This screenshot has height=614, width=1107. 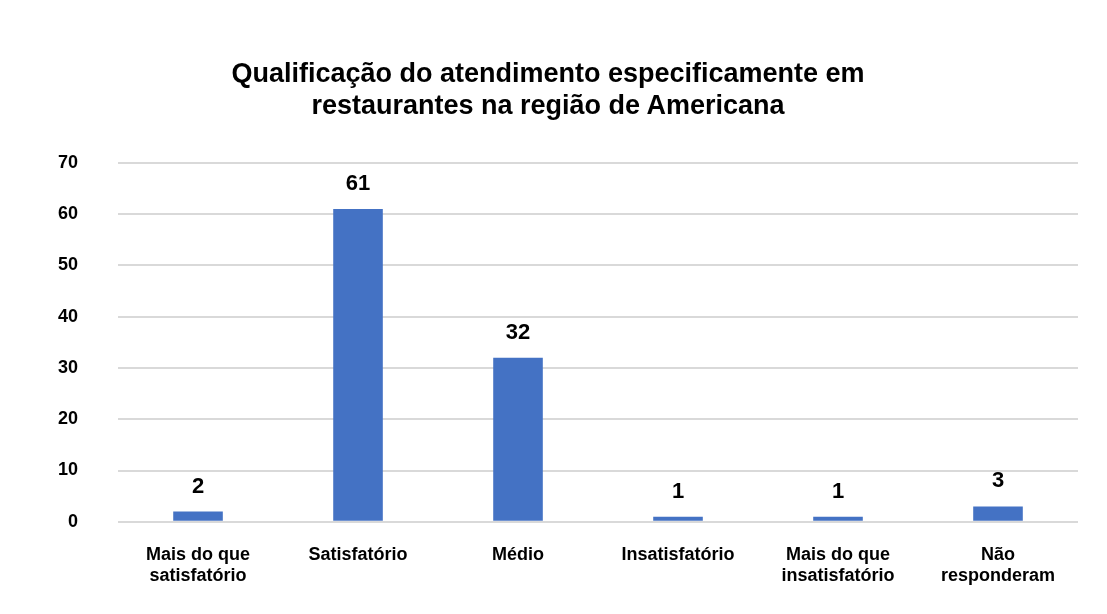 I want to click on y-tick-label: 0, so click(x=73, y=520).